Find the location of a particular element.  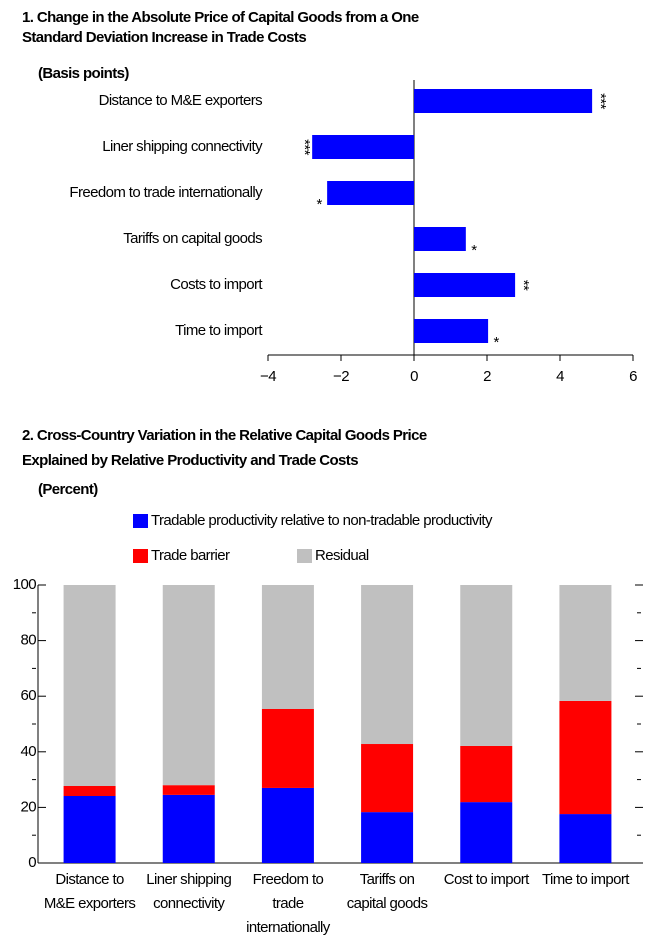

chart-subtitle: (Percent) is located at coordinates (68, 489).